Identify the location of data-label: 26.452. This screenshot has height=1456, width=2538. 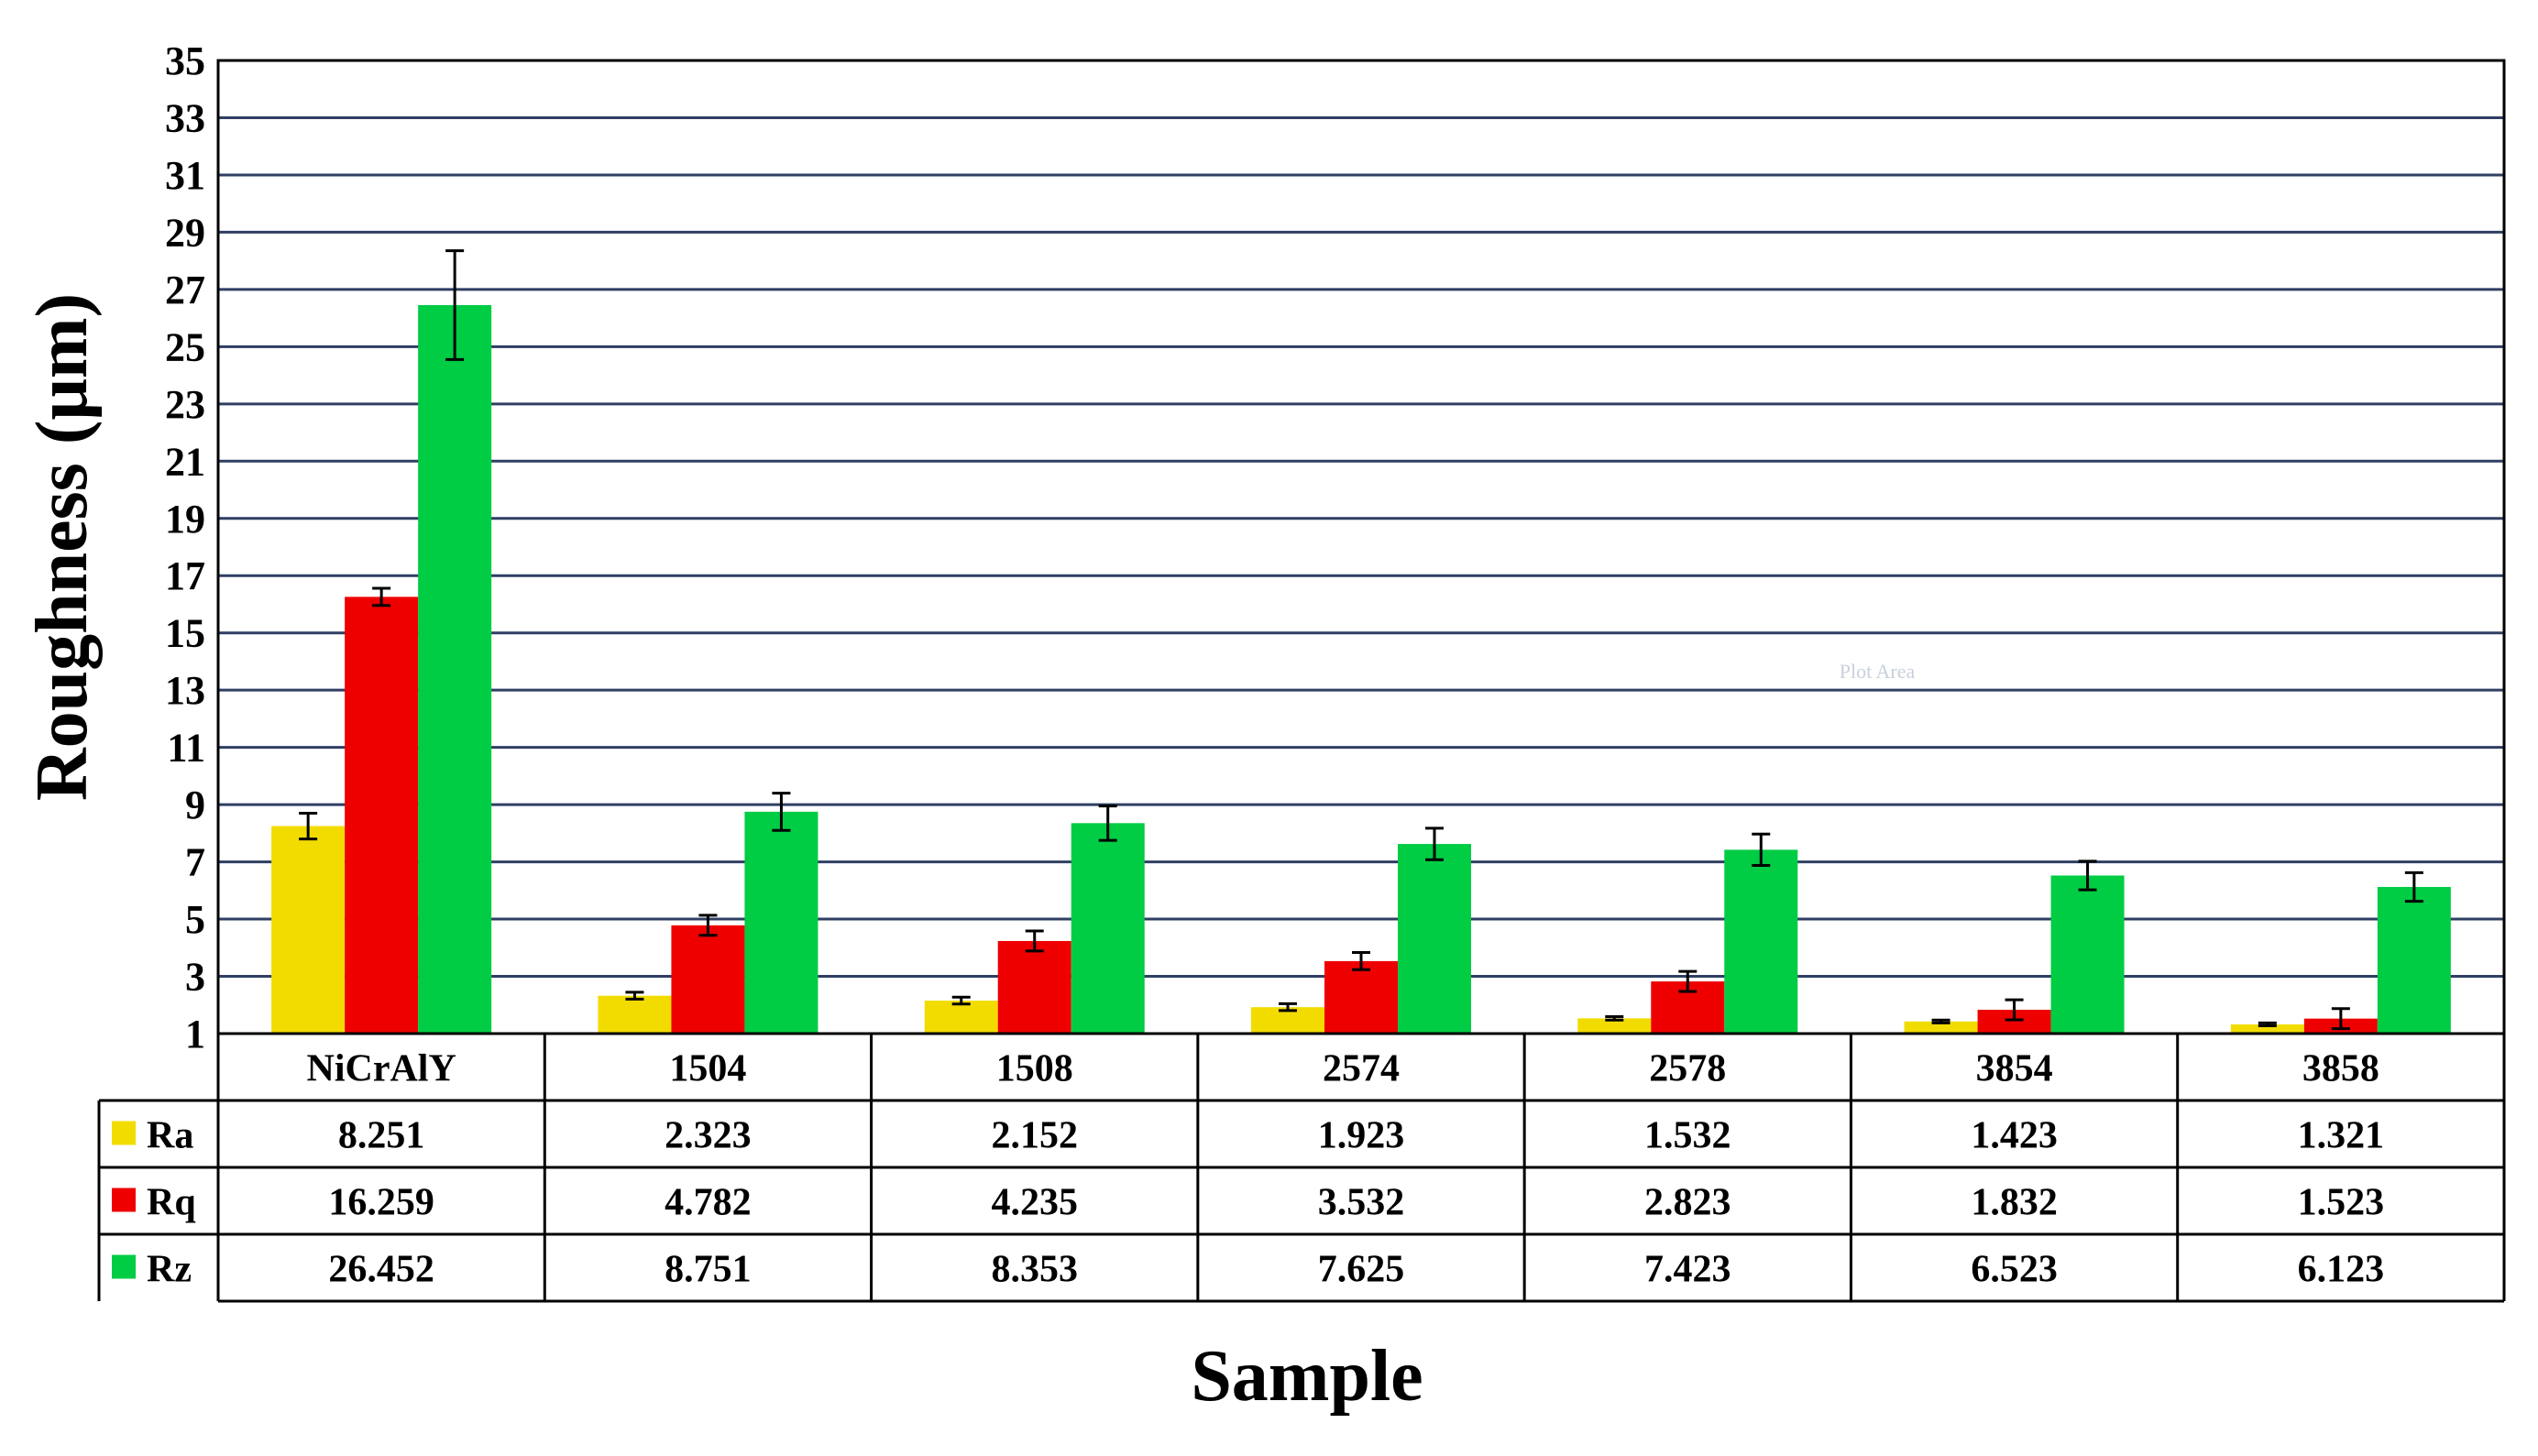
(381, 1270).